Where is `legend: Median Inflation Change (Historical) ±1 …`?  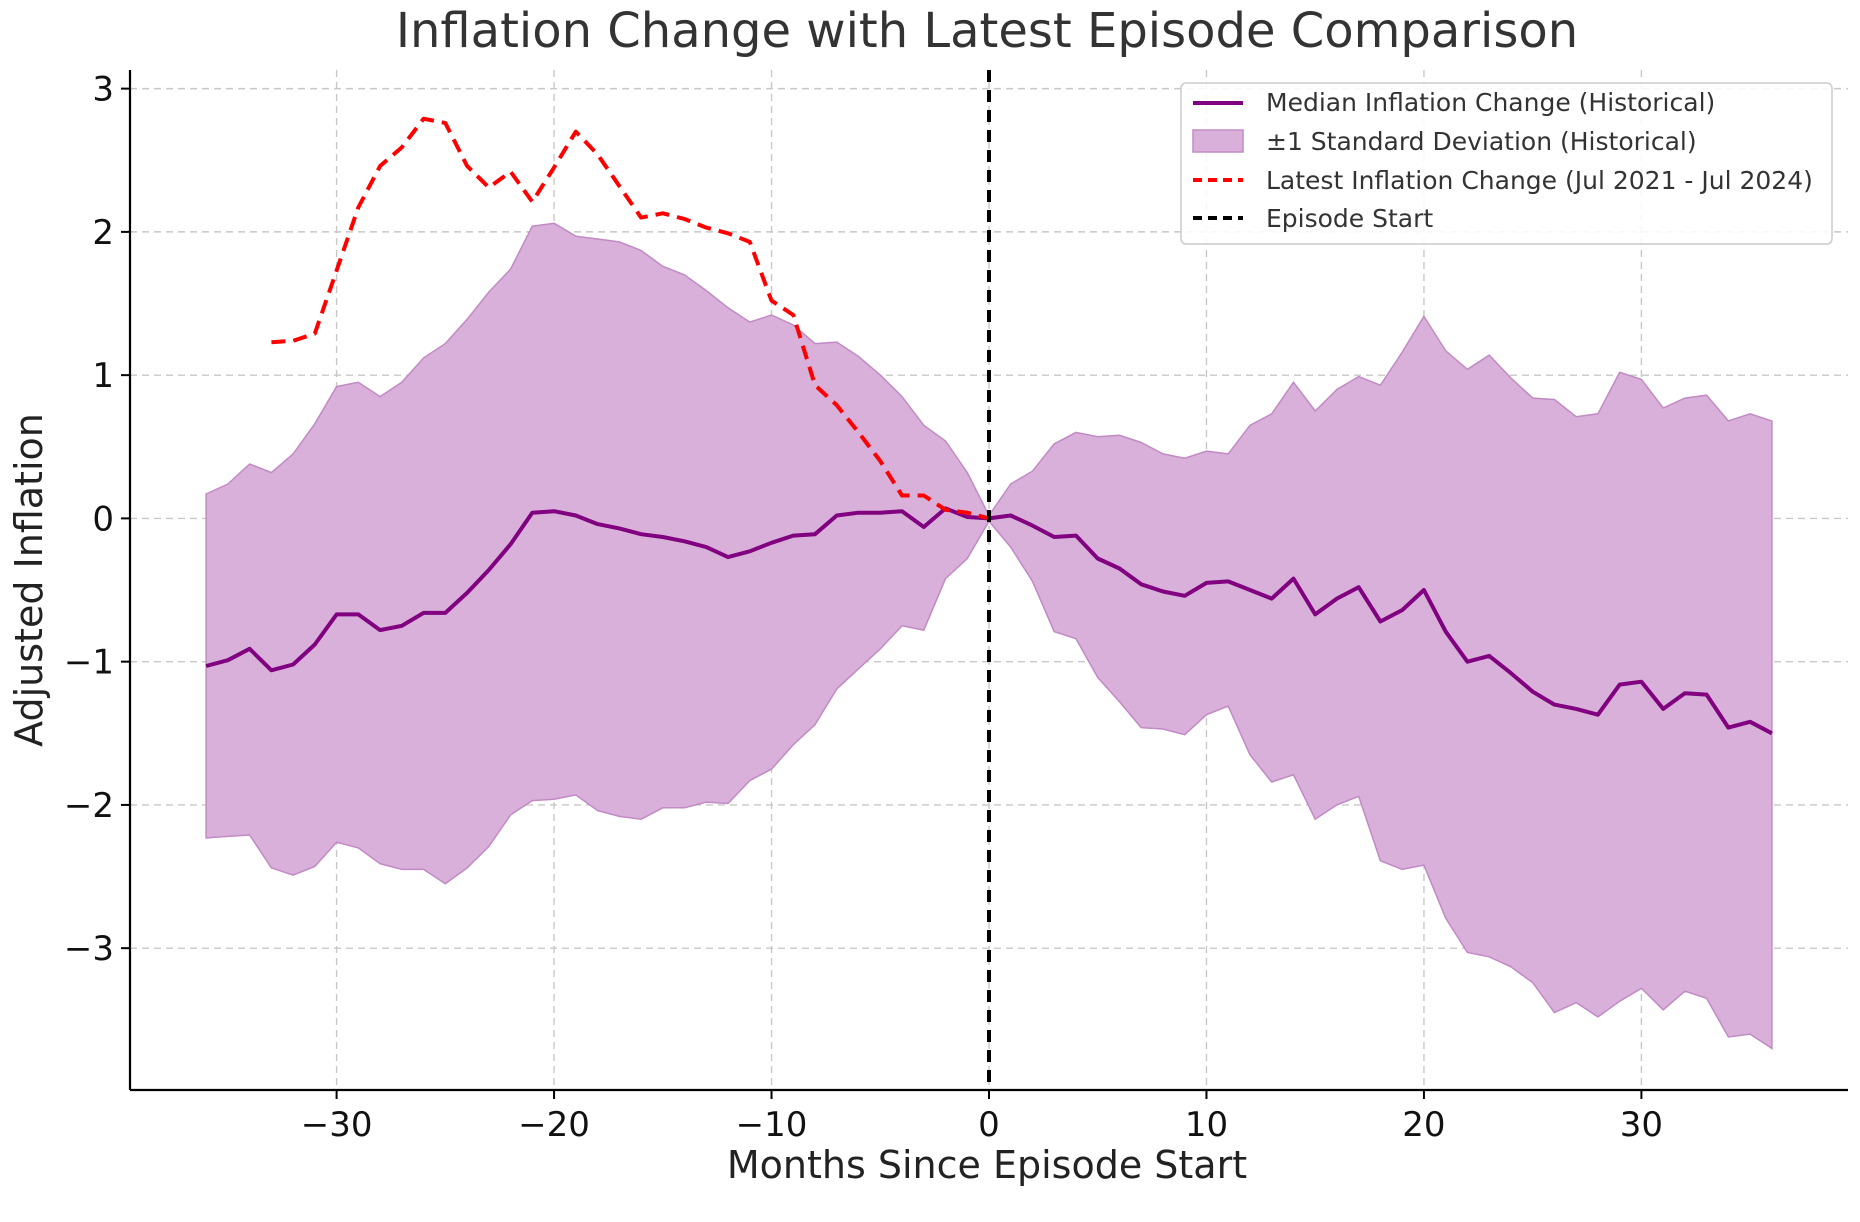 legend: Median Inflation Change (Historical) ±1 … is located at coordinates (1506, 163).